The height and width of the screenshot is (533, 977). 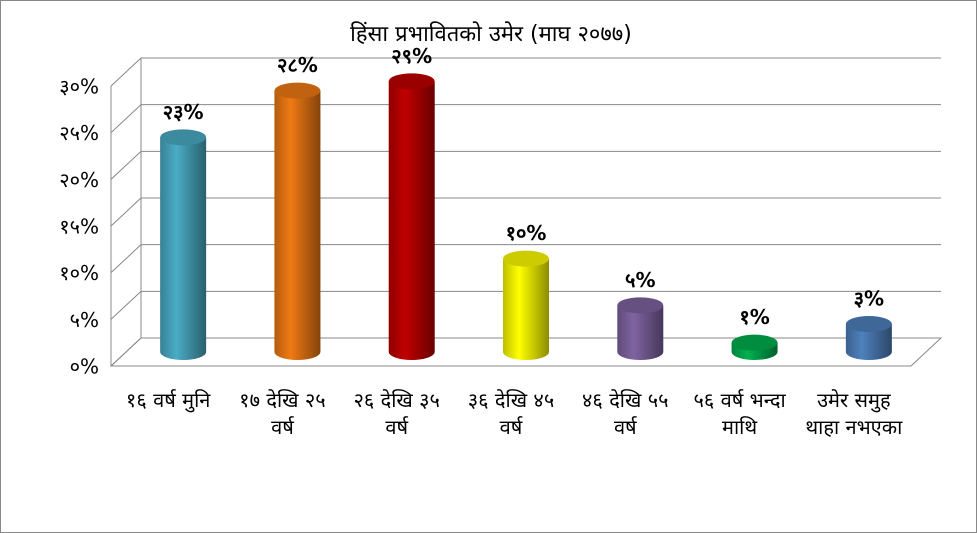 What do you see at coordinates (869, 299) in the screenshot?
I see `value-label: ३%` at bounding box center [869, 299].